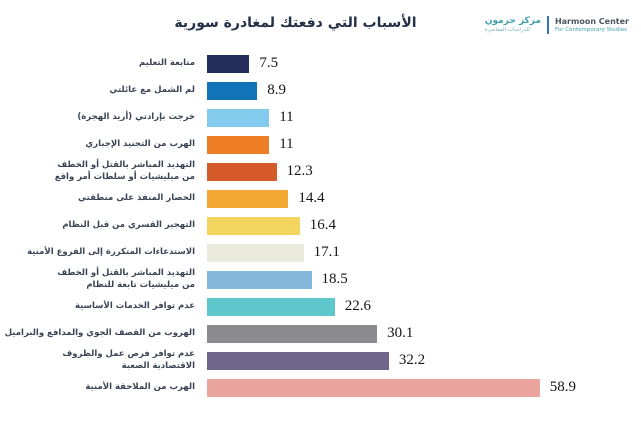  I want to click on bar-label: لم الشمل مع عائلتي, so click(152, 89).